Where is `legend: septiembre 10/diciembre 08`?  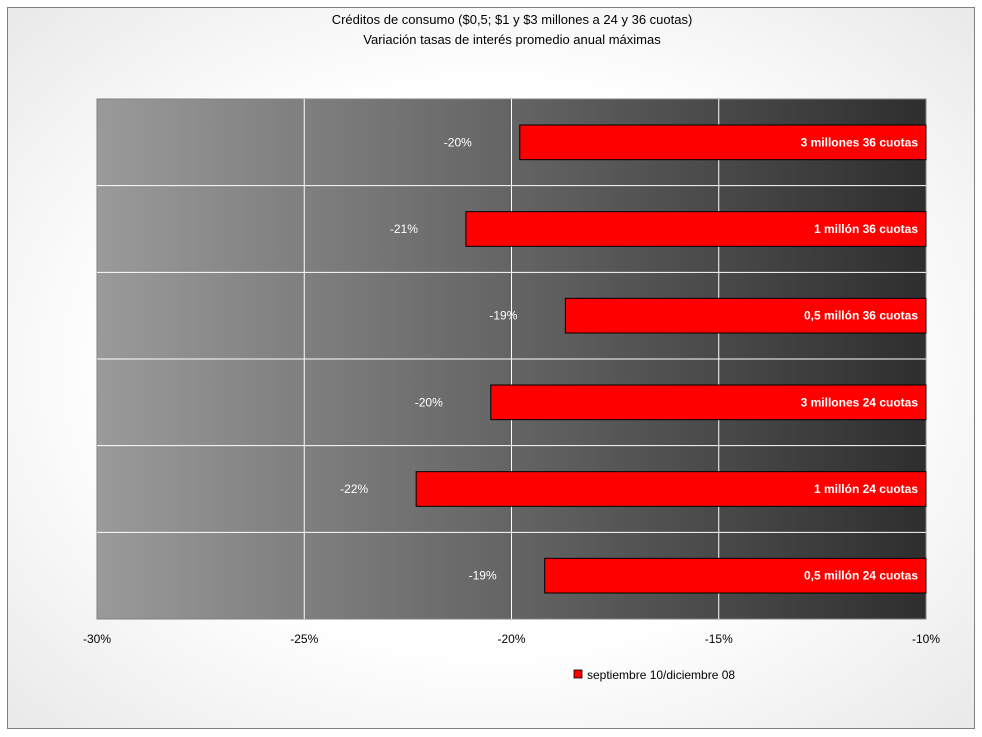
legend: septiembre 10/diciembre 08 is located at coordinates (654, 675).